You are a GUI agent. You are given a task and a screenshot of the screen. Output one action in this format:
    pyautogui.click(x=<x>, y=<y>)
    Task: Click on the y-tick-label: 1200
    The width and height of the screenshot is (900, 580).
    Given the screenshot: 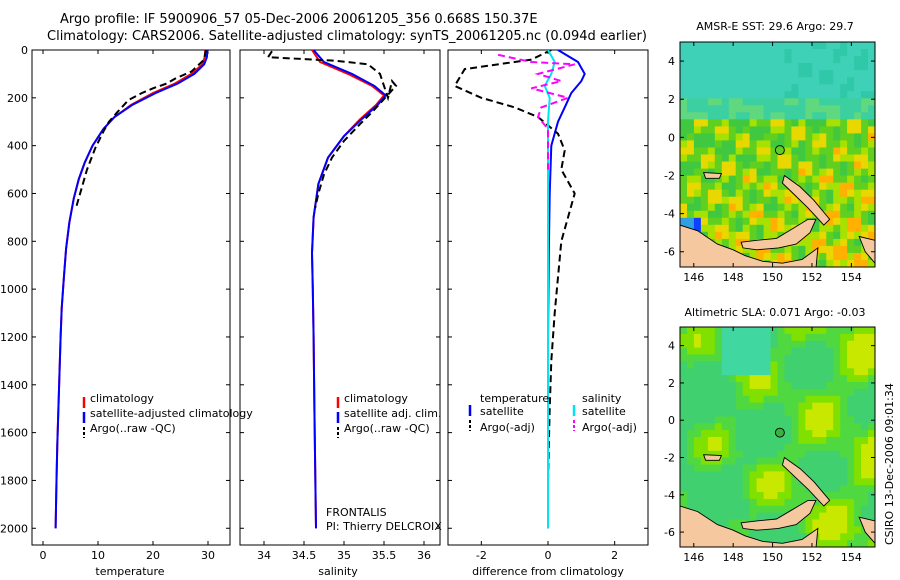 What is the action you would take?
    pyautogui.click(x=14, y=337)
    